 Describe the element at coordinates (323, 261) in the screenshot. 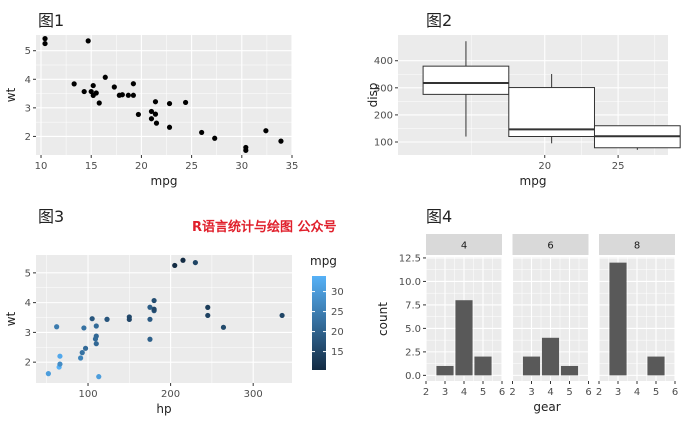

I see `p3-legend-title: mpg` at that location.